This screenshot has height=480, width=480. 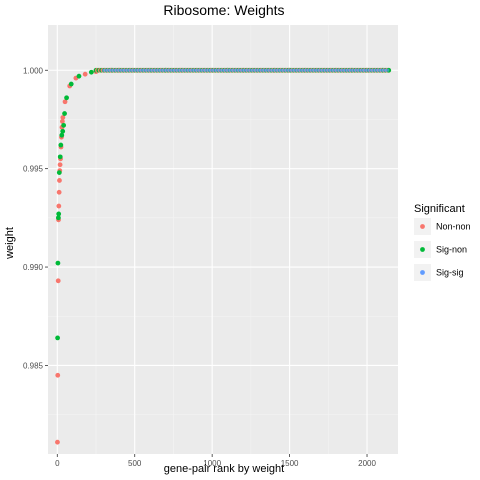 What do you see at coordinates (57, 463) in the screenshot?
I see `x-tick-label: 0` at bounding box center [57, 463].